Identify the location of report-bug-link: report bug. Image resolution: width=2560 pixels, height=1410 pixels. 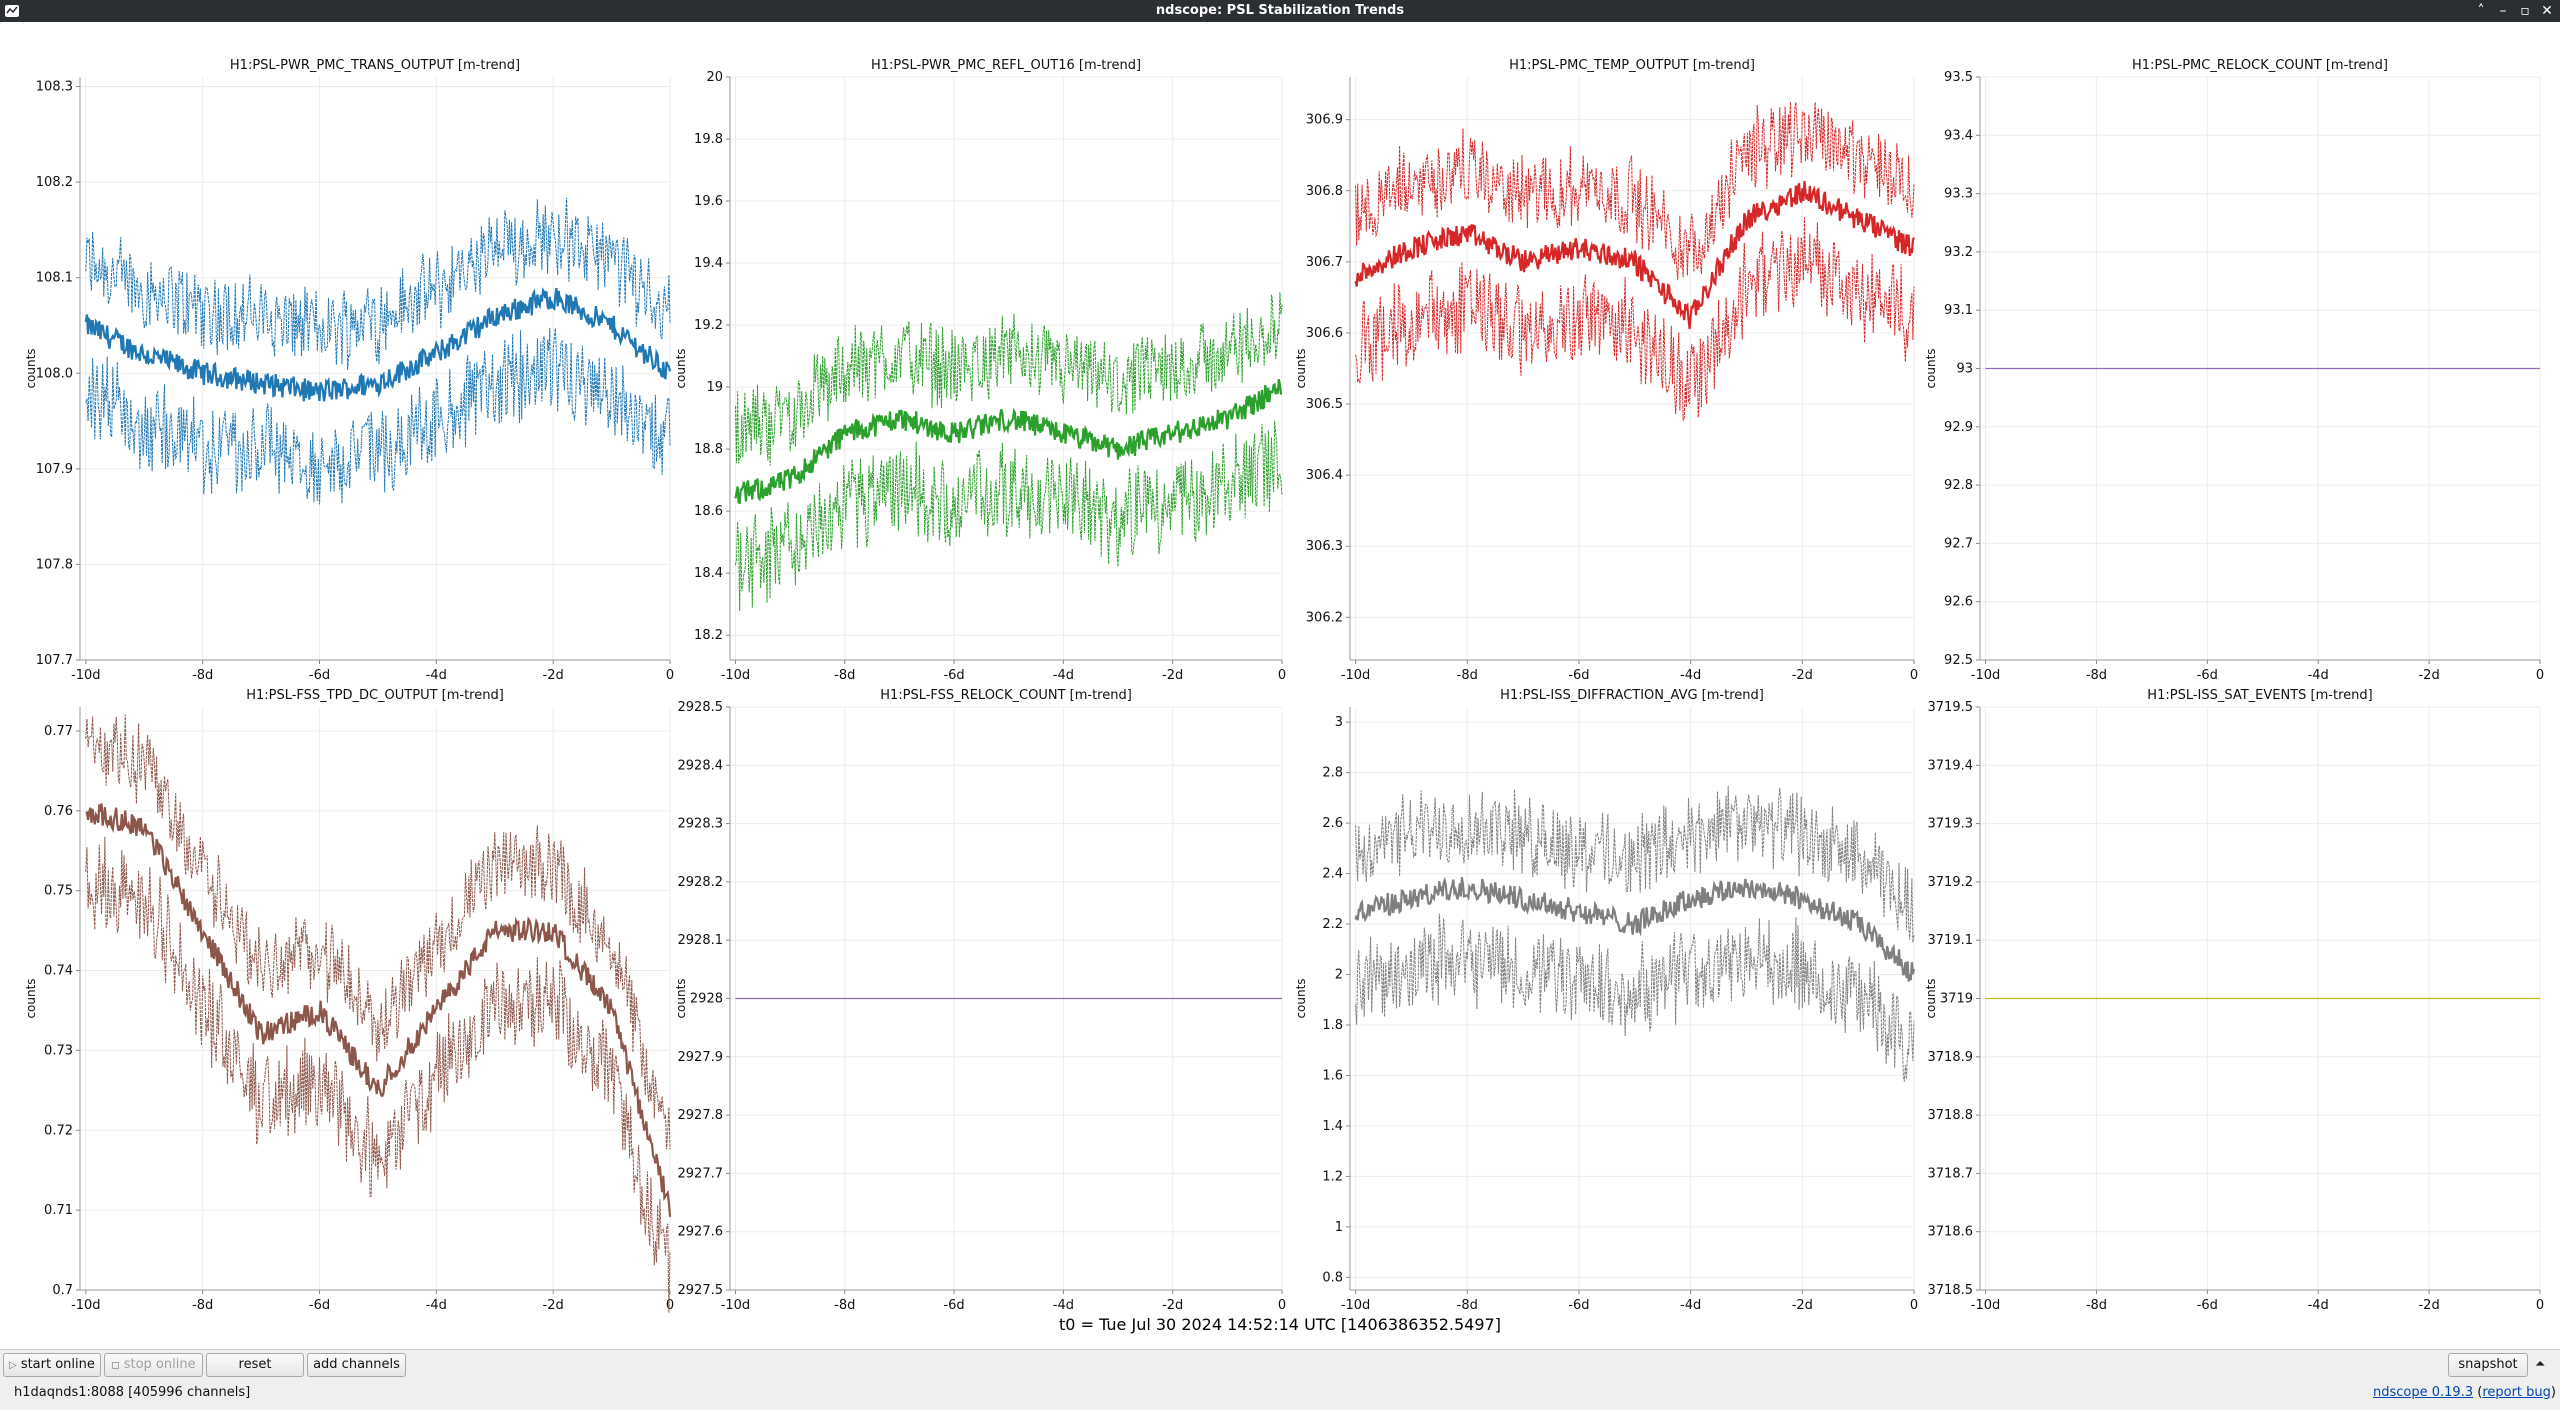
(2516, 1392).